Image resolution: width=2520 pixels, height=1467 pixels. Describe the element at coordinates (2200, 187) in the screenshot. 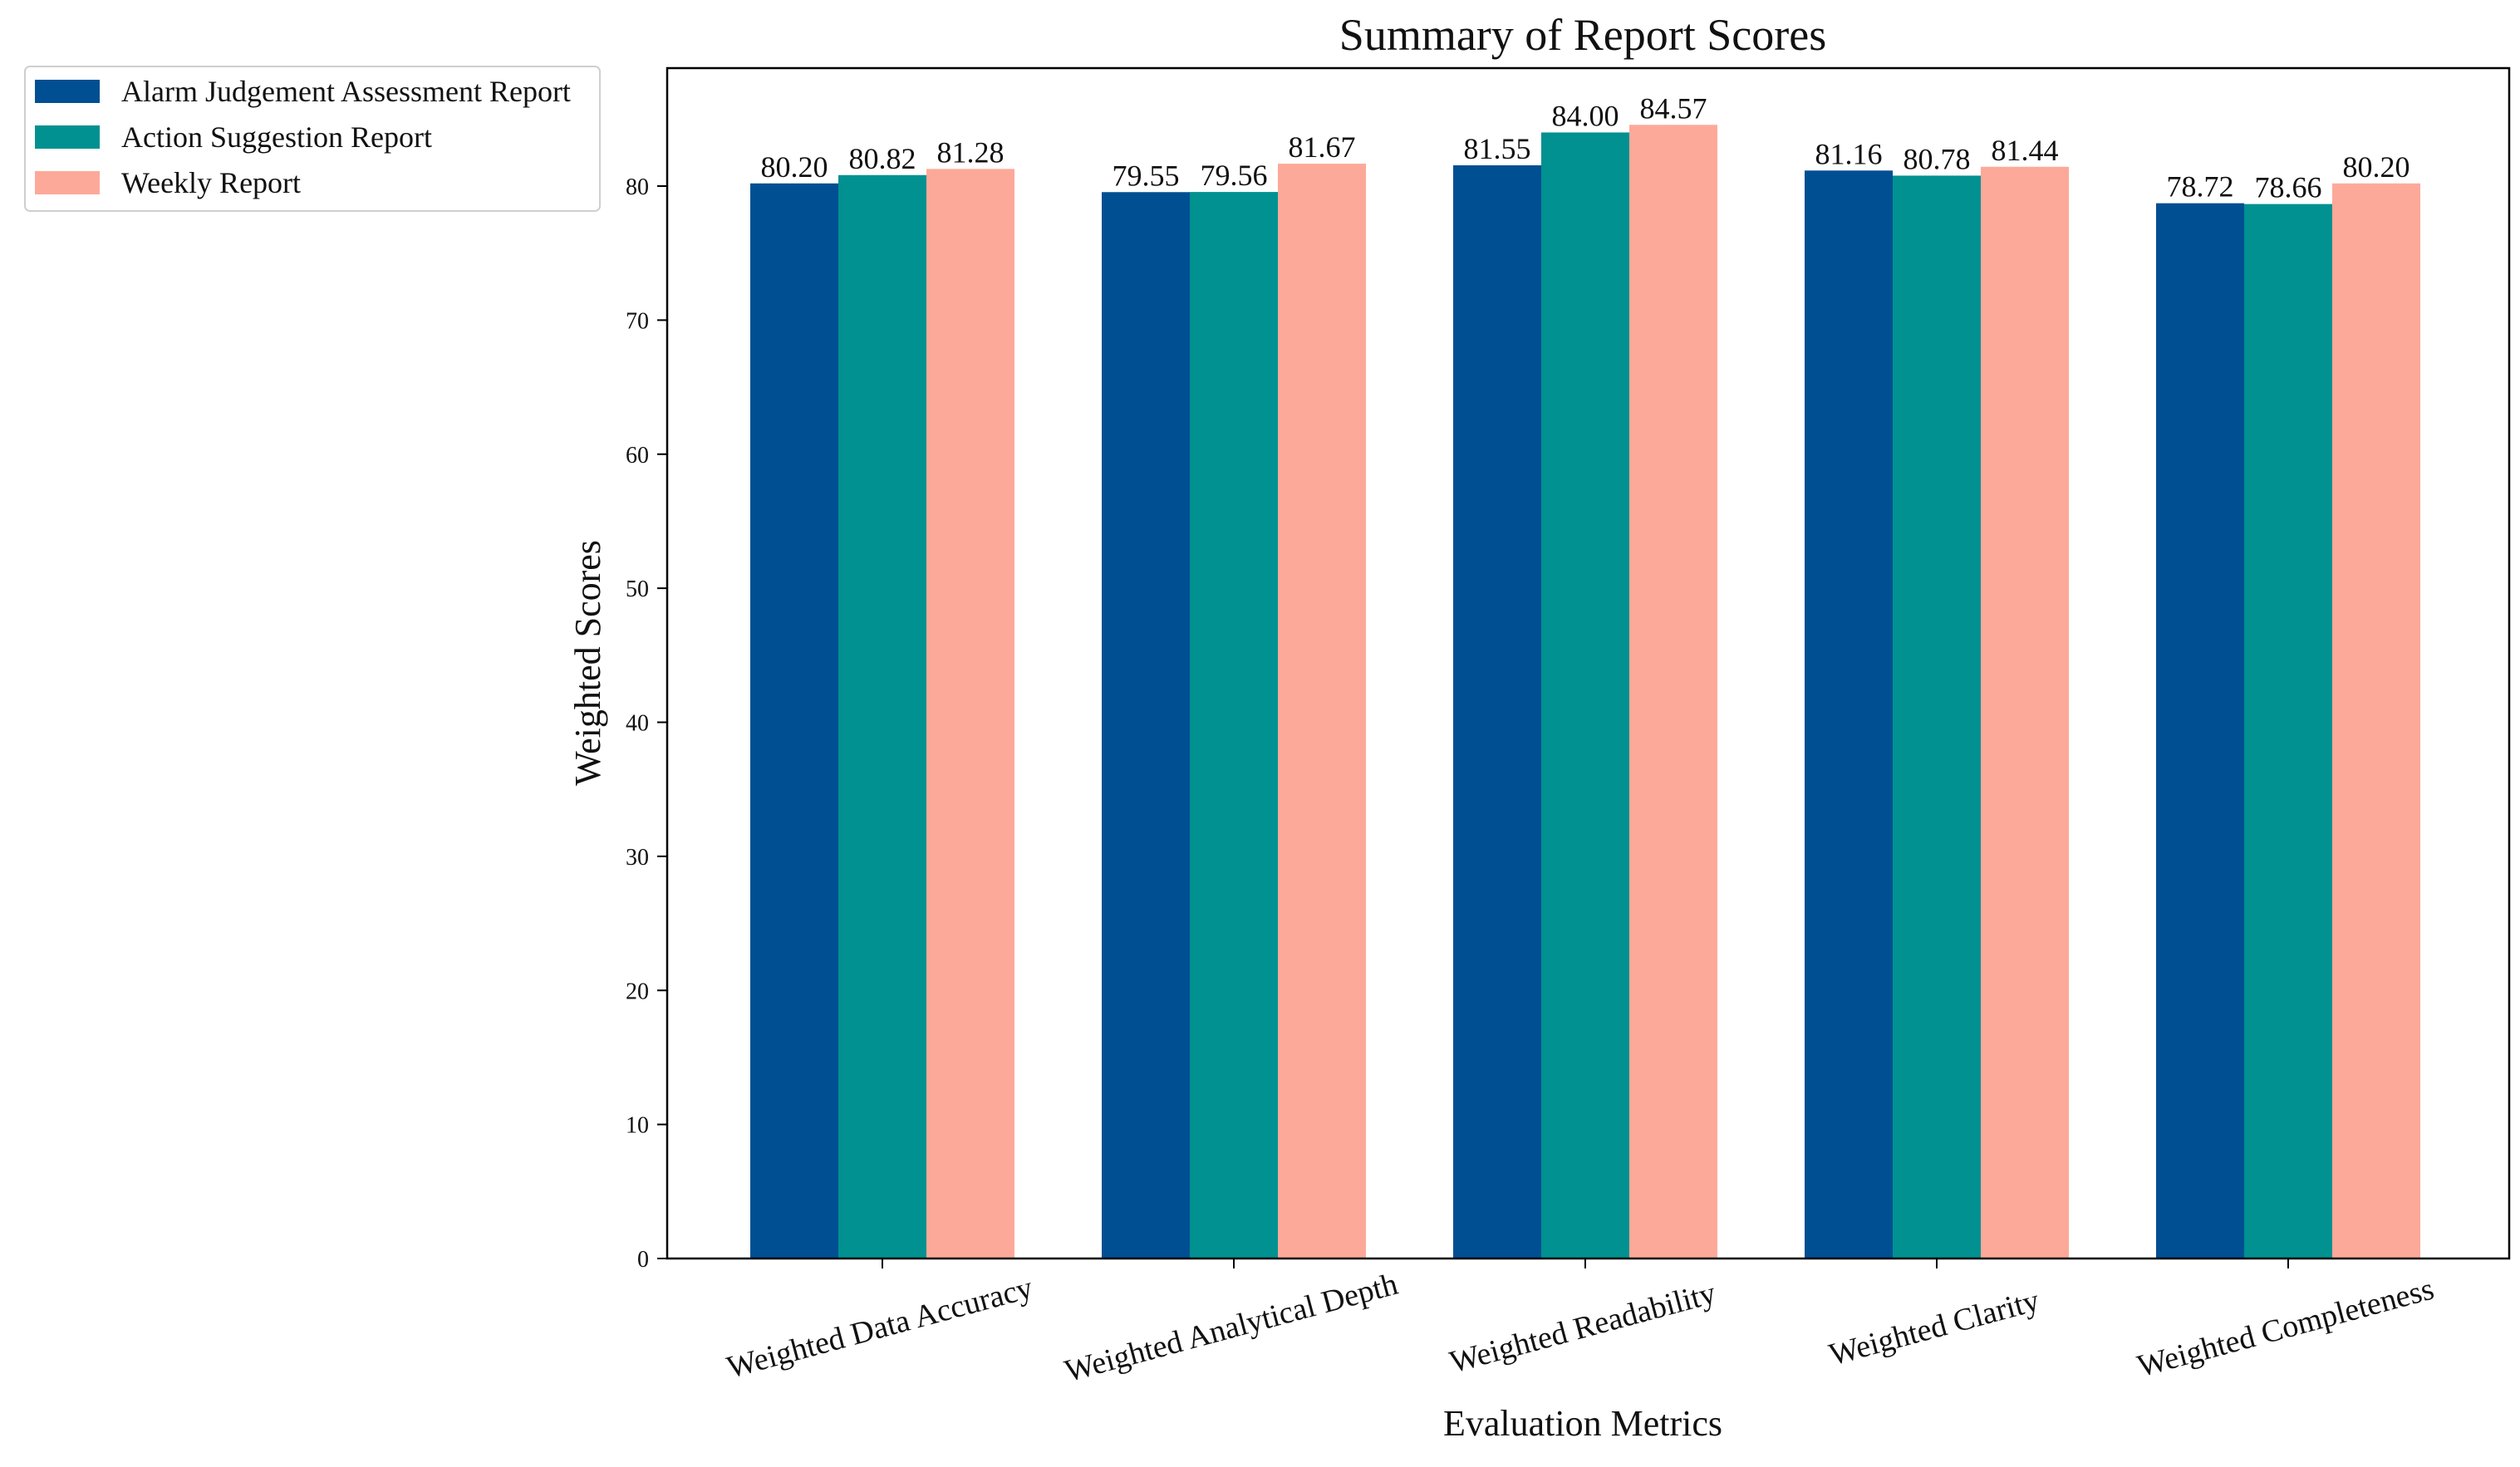

I see `bar-value-label: 78.72` at that location.